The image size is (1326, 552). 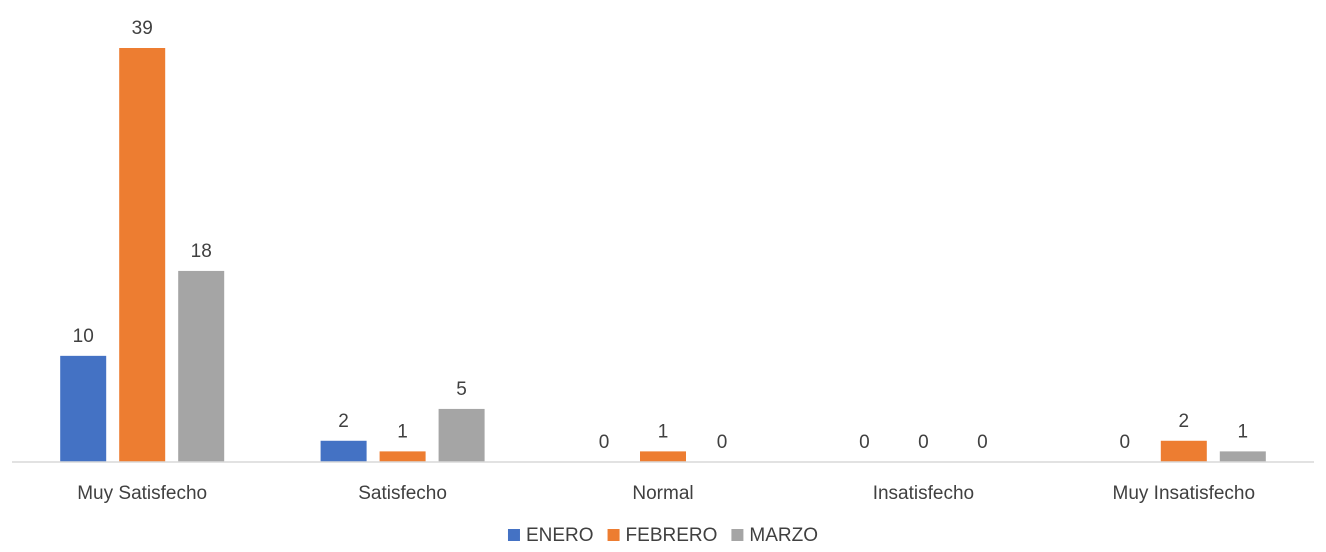 I want to click on bar-satisfecho-enero, so click(x=343, y=451).